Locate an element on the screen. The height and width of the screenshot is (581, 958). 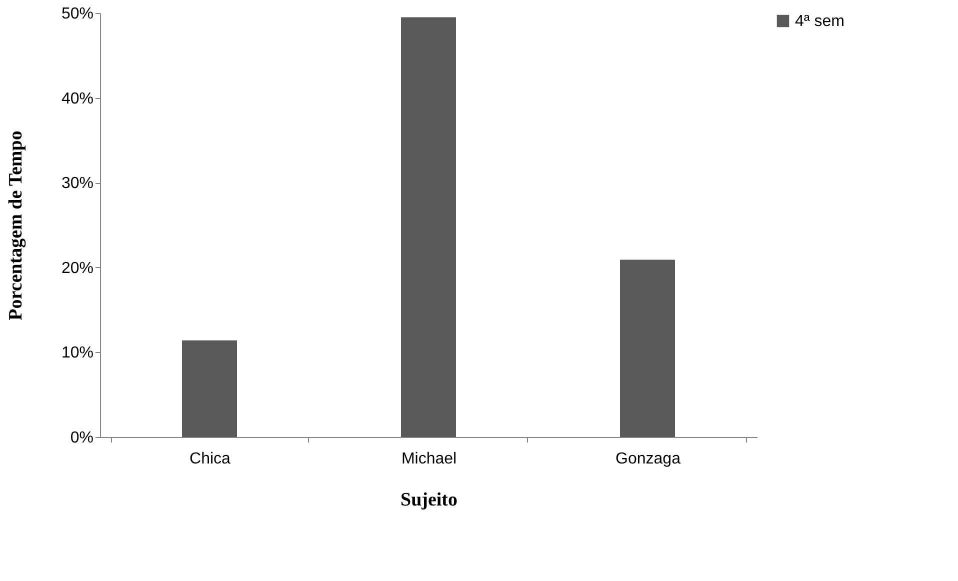
legend-label: 4ª sem is located at coordinates (819, 21).